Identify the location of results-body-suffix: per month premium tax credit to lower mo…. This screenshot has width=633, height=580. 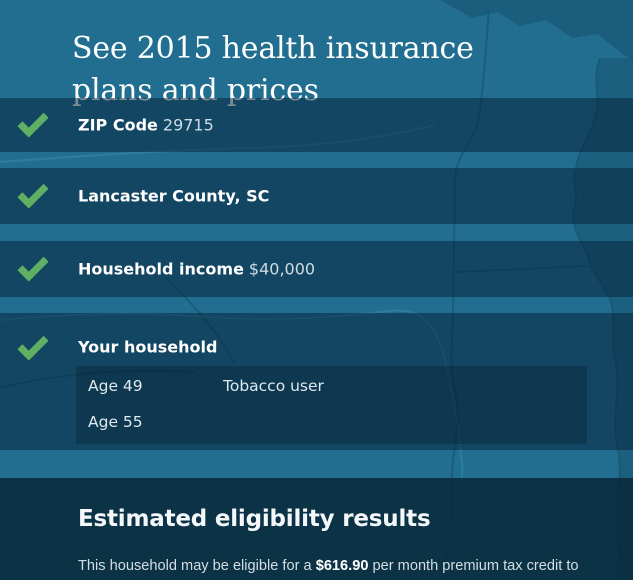
(328, 568).